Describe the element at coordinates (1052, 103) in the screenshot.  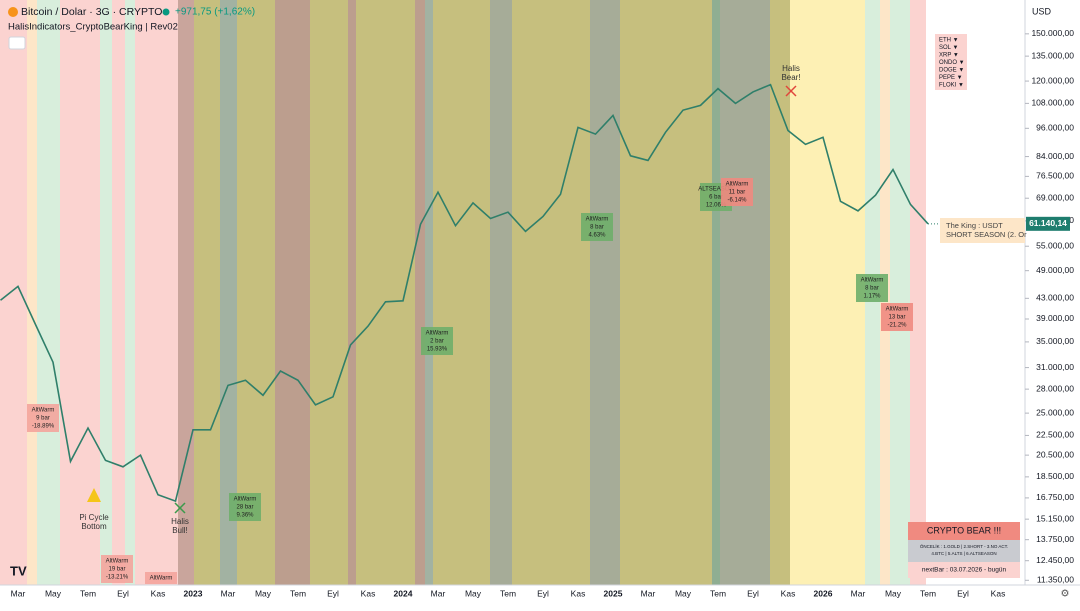
I see `y-tick-label: 108.000,00` at that location.